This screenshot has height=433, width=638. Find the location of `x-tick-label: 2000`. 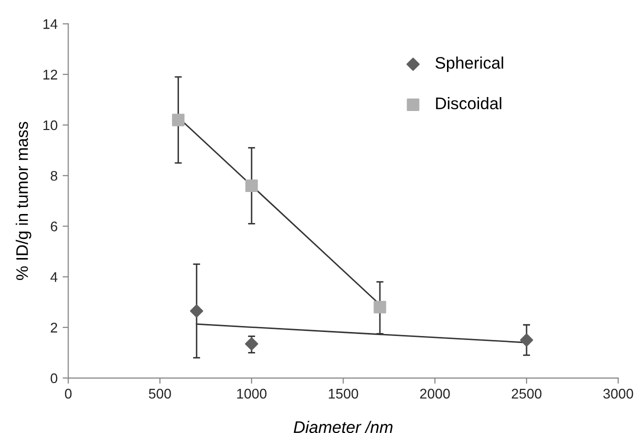

x-tick-label: 2000 is located at coordinates (435, 393).